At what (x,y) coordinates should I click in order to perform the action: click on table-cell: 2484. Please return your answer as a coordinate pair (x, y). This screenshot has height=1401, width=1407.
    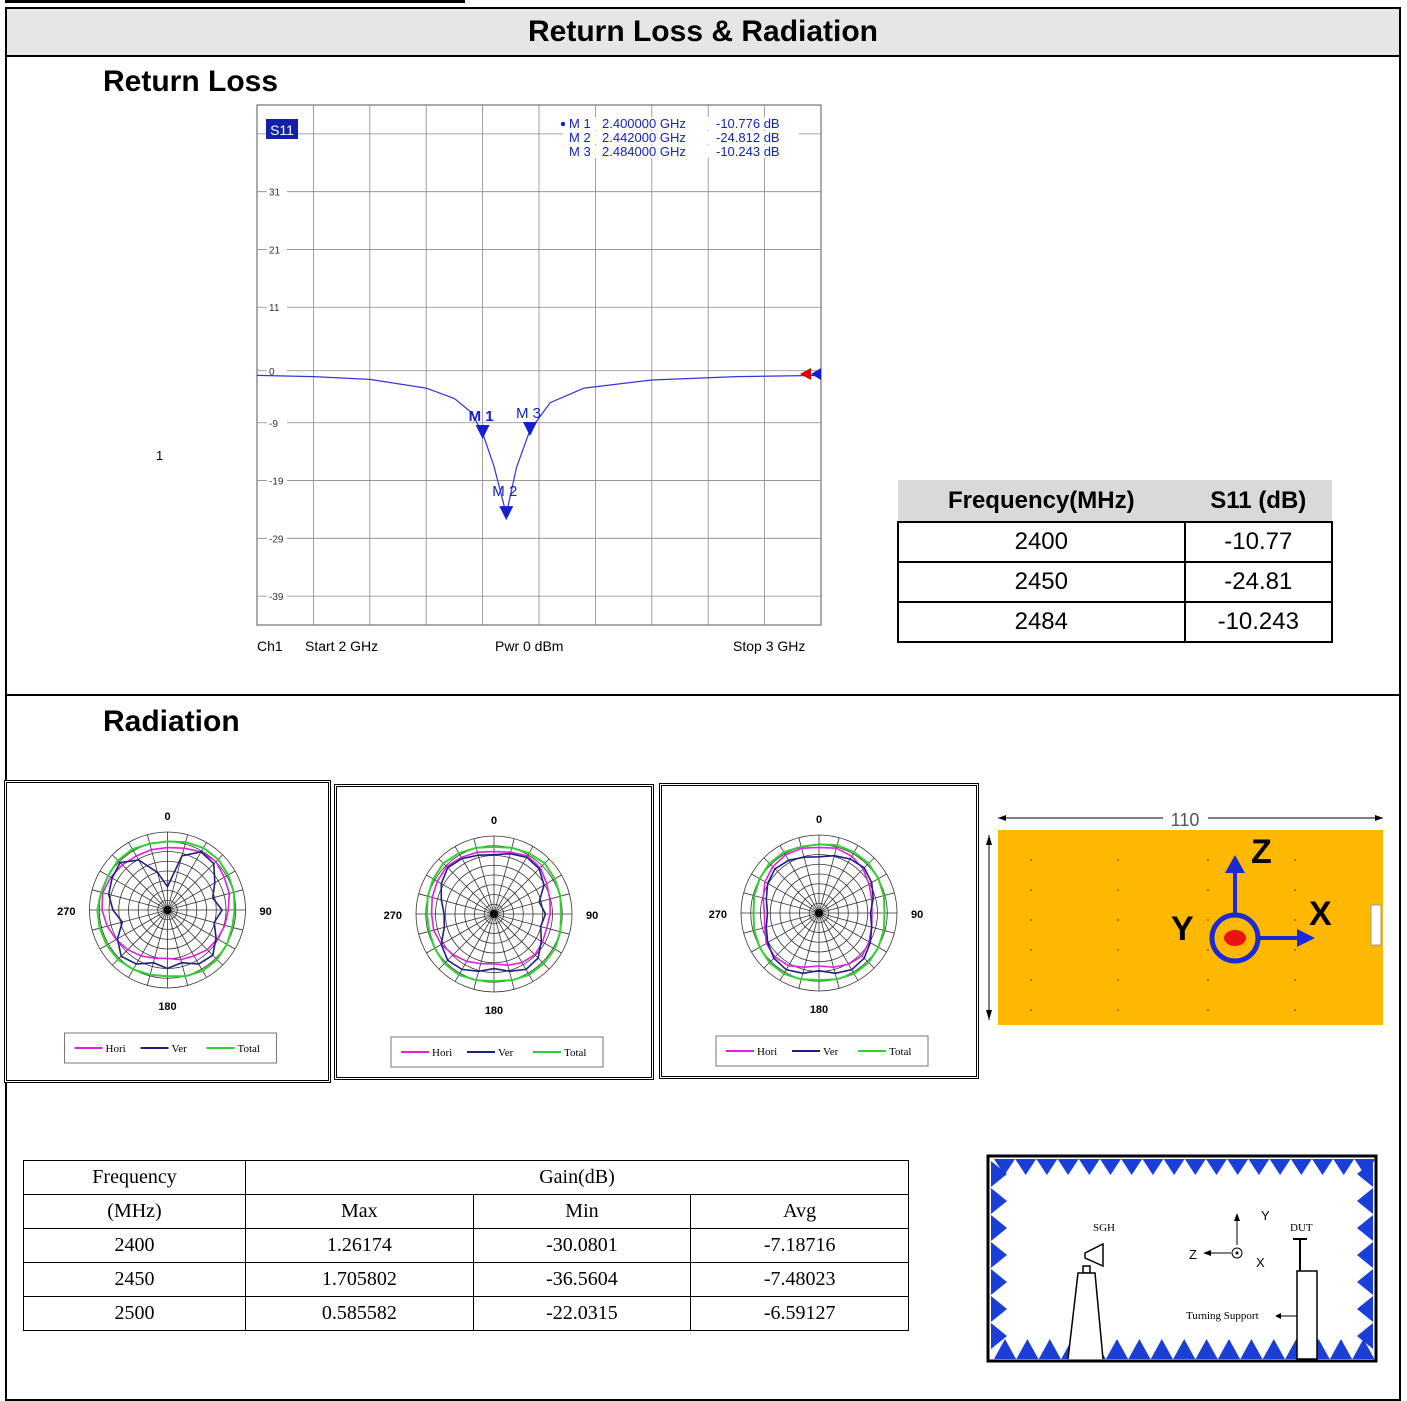
    Looking at the image, I should click on (1041, 622).